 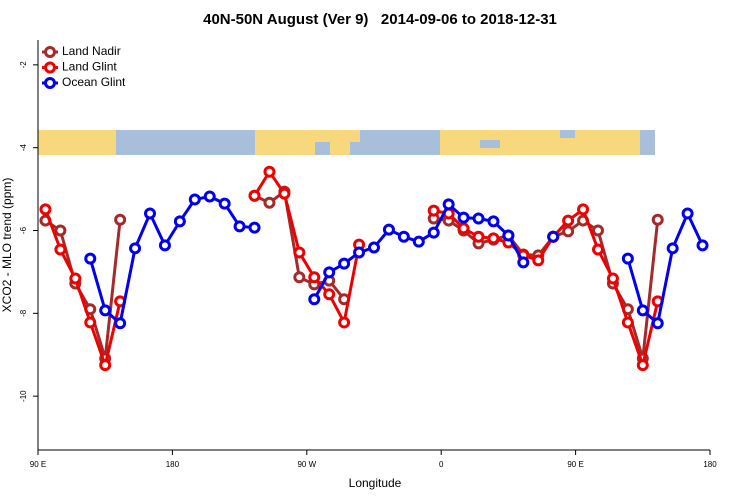 I want to click on y-tick-label: -10, so click(x=23, y=396).